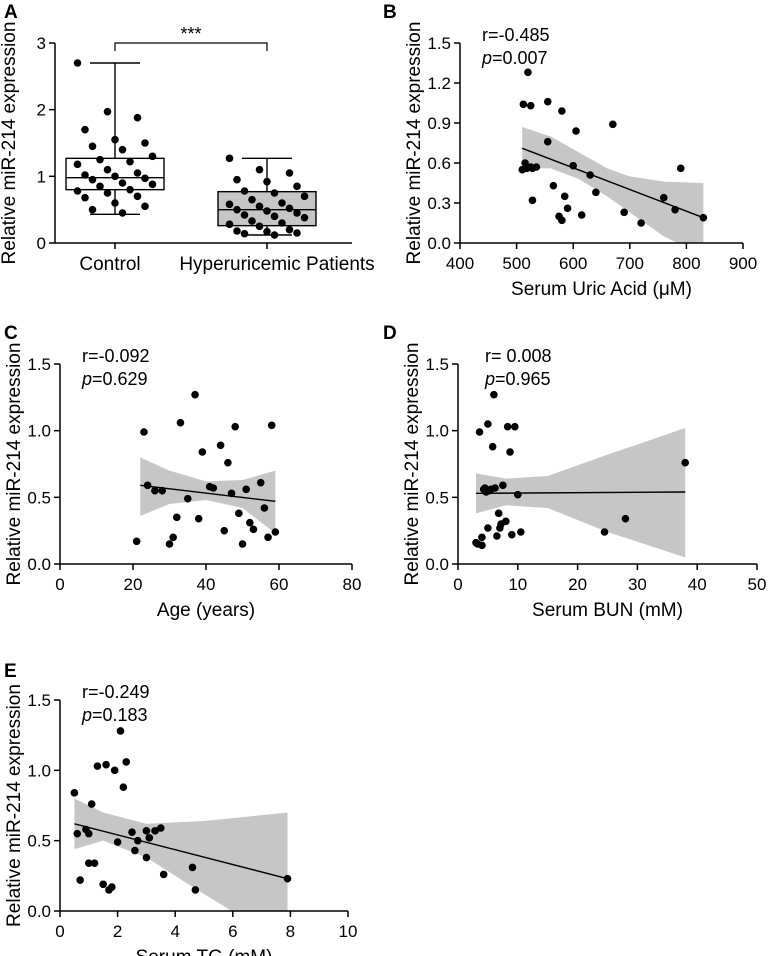 The height and width of the screenshot is (956, 768). I want to click on x-tick-label: 40, so click(697, 584).